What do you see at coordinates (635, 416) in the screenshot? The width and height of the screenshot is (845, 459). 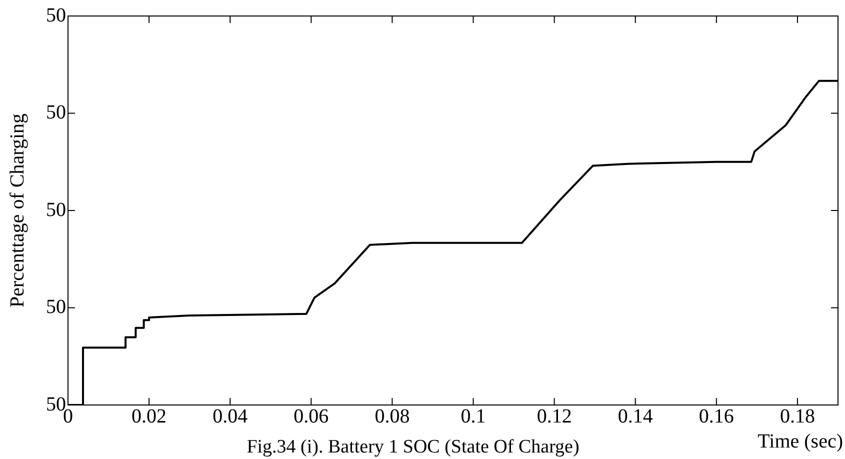 I see `x-tick-label: 0.14` at bounding box center [635, 416].